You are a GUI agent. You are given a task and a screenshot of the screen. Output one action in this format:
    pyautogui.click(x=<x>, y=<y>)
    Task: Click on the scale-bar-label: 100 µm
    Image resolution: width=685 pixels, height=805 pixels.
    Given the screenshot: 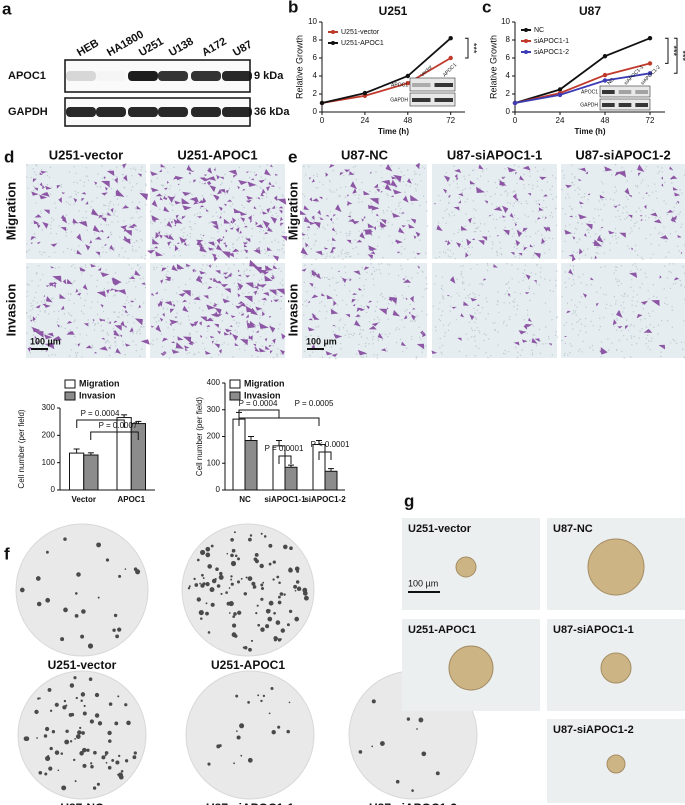 What is the action you would take?
    pyautogui.click(x=45, y=341)
    